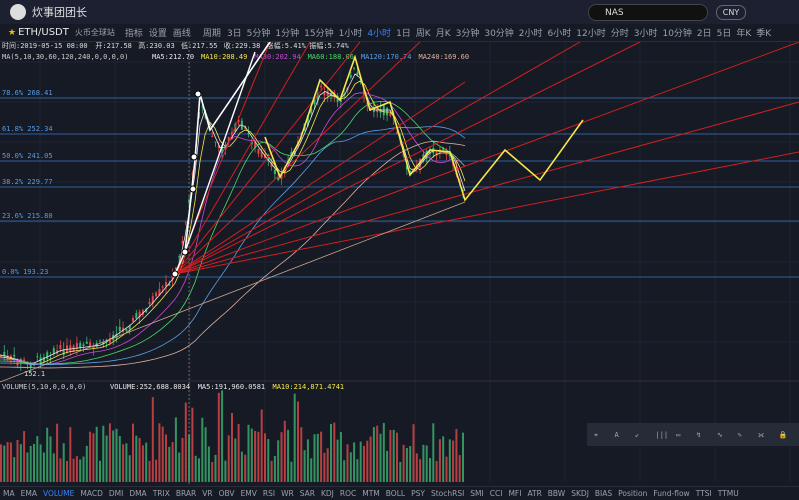 Image resolution: width=799 pixels, height=500 pixels. What do you see at coordinates (234, 34) in the screenshot?
I see `period: 3日` at bounding box center [234, 34].